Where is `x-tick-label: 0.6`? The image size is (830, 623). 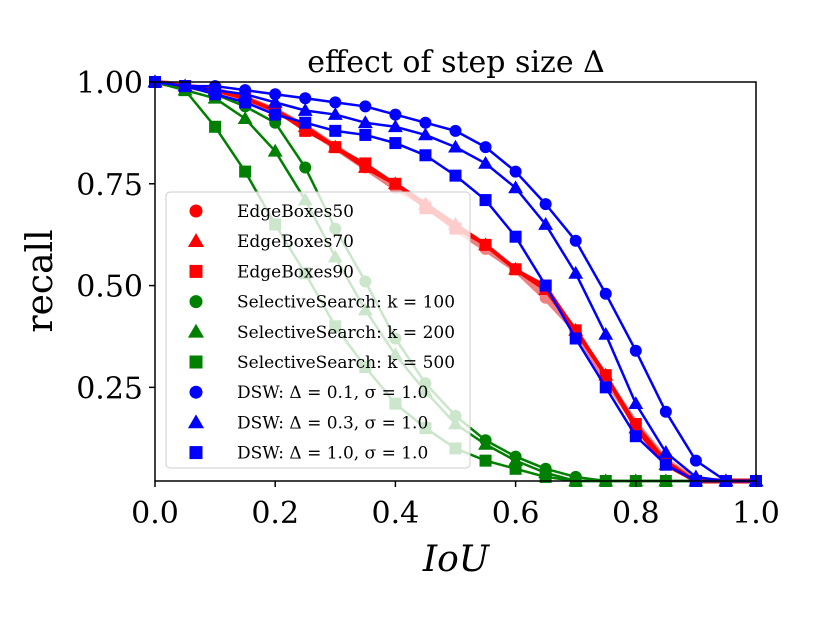 x-tick-label: 0.6 is located at coordinates (516, 513).